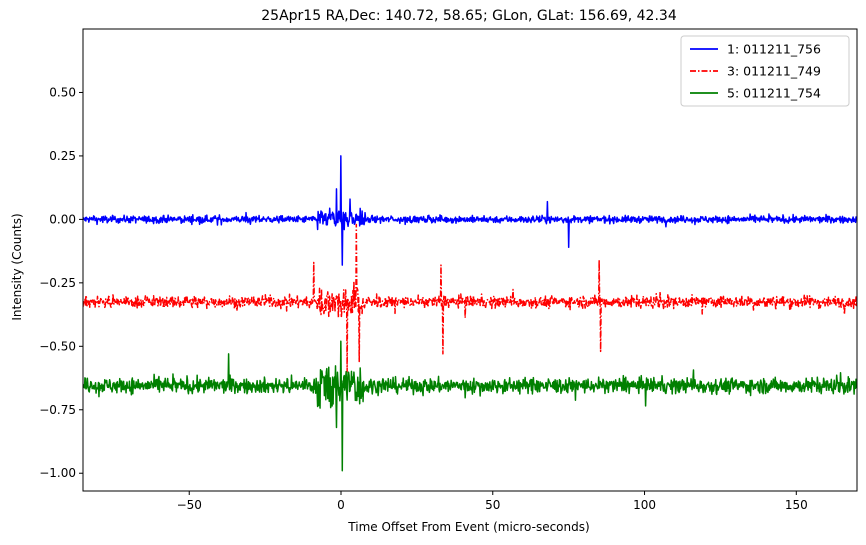  I want to click on y-tick-label: 0.50, so click(62, 92).